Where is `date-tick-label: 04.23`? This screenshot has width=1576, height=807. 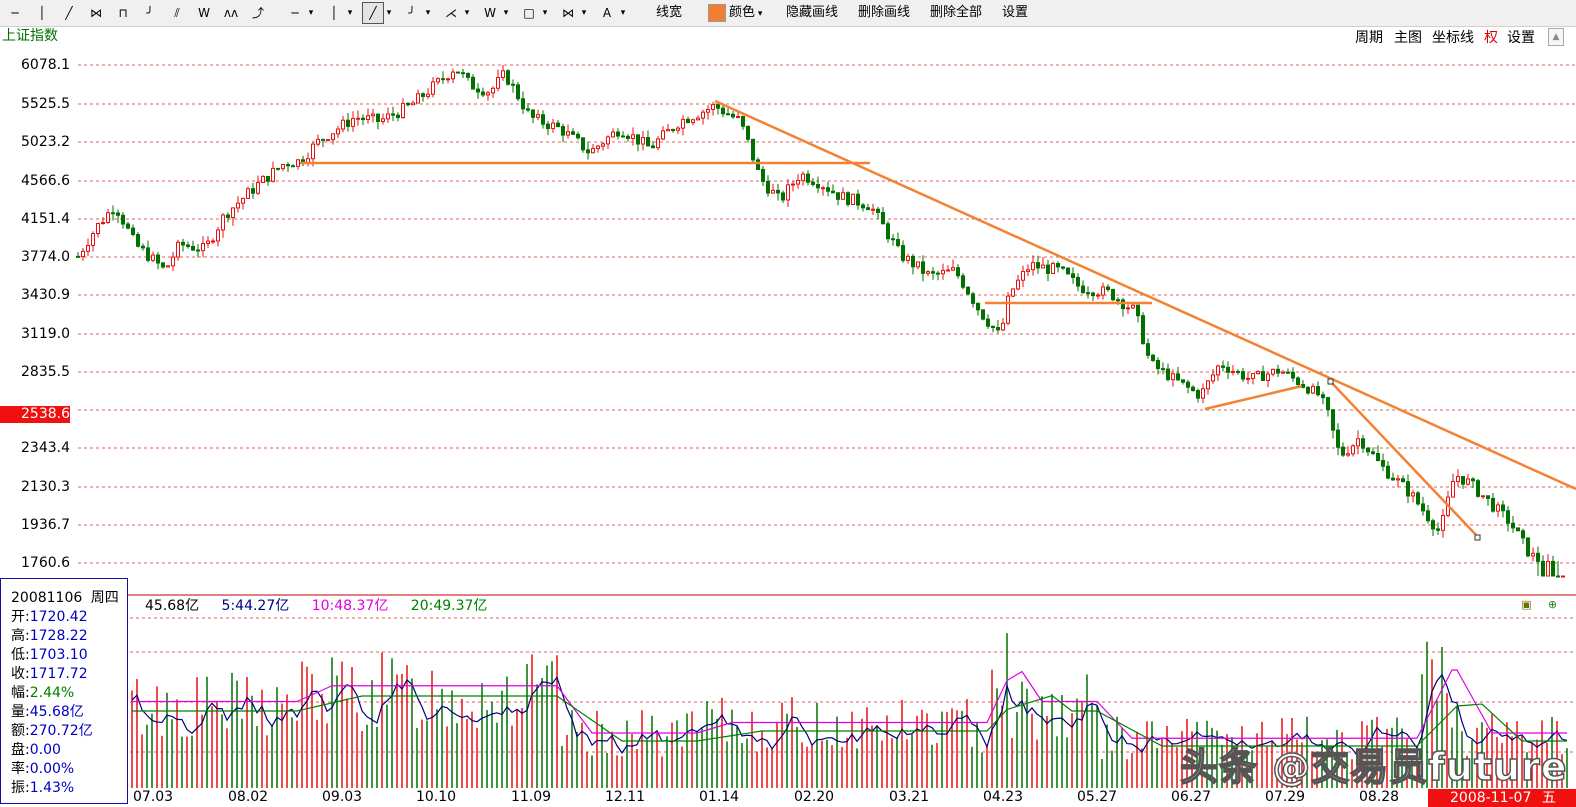
date-tick-label: 04.23 is located at coordinates (1003, 797).